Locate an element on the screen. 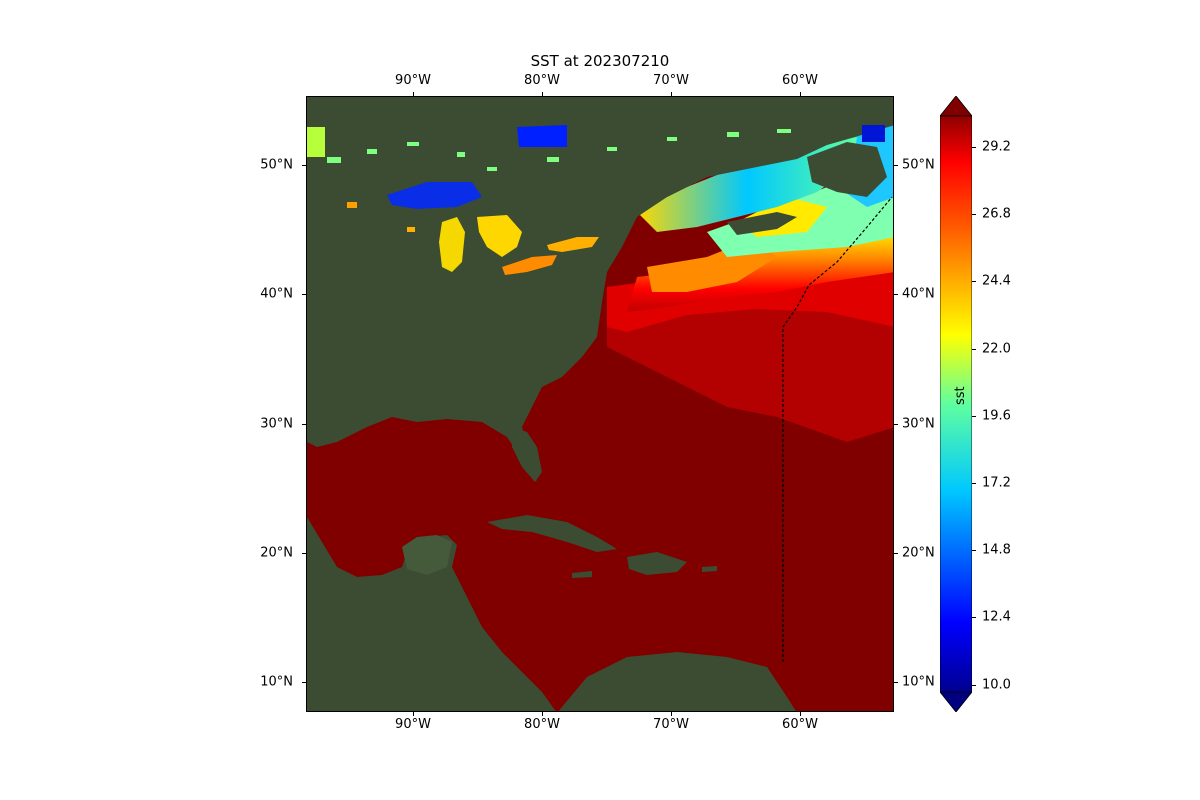 Image resolution: width=1200 pixels, height=800 pixels. colorbar-gradient is located at coordinates (956, 404).